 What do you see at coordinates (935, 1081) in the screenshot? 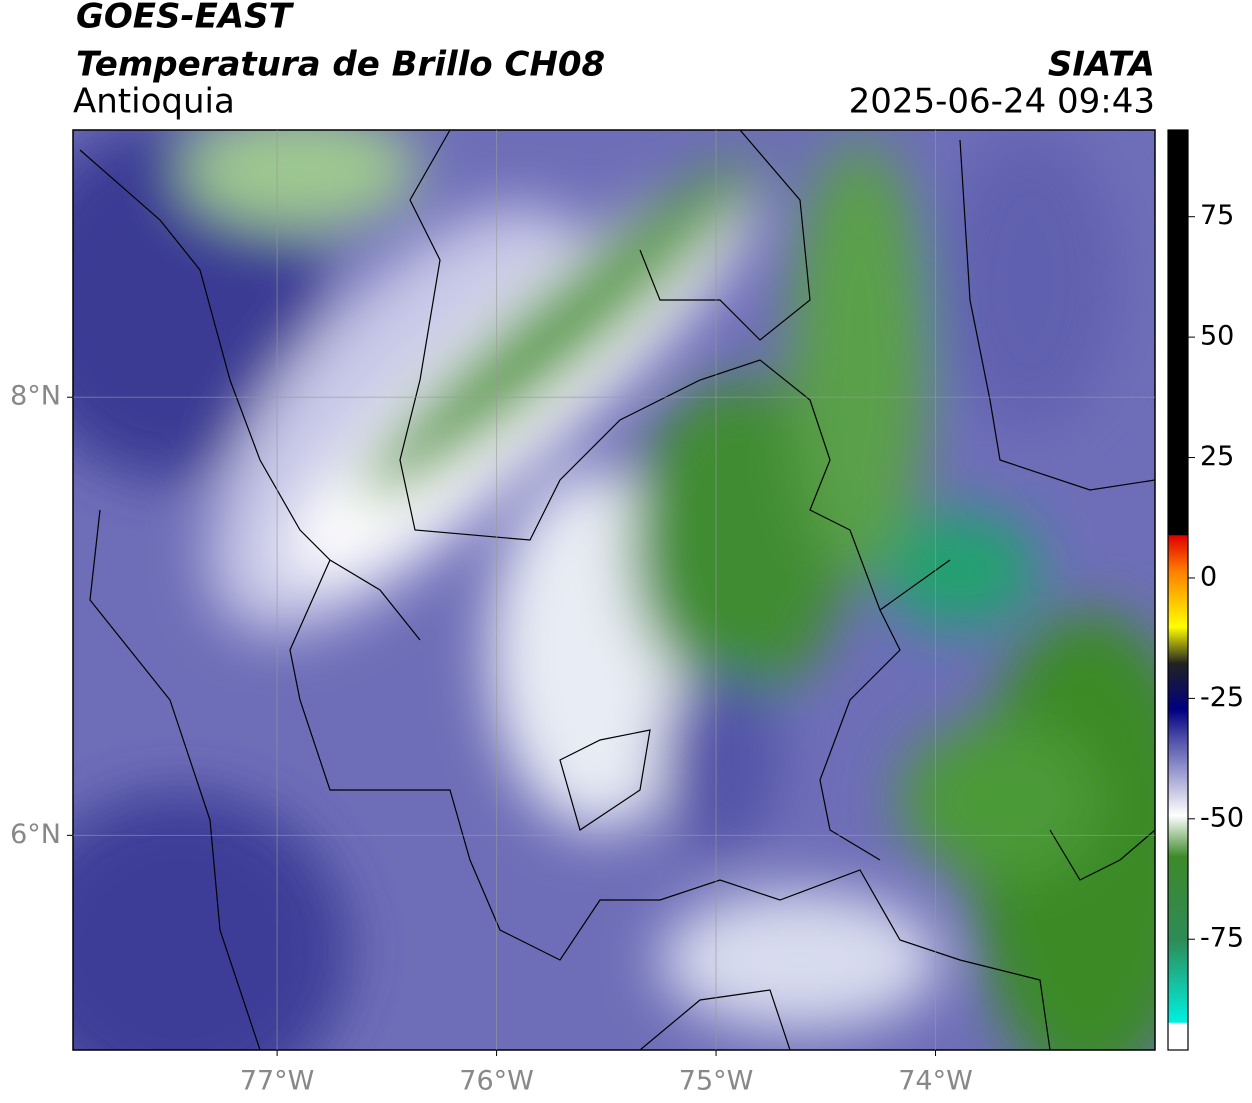
I see `x-tick-label: 74°W` at bounding box center [935, 1081].